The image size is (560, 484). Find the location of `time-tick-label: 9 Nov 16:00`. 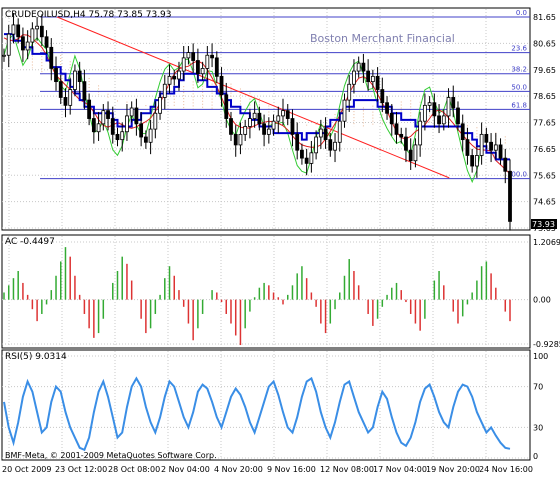

time-tick-label: 9 Nov 16:00 is located at coordinates (291, 469).